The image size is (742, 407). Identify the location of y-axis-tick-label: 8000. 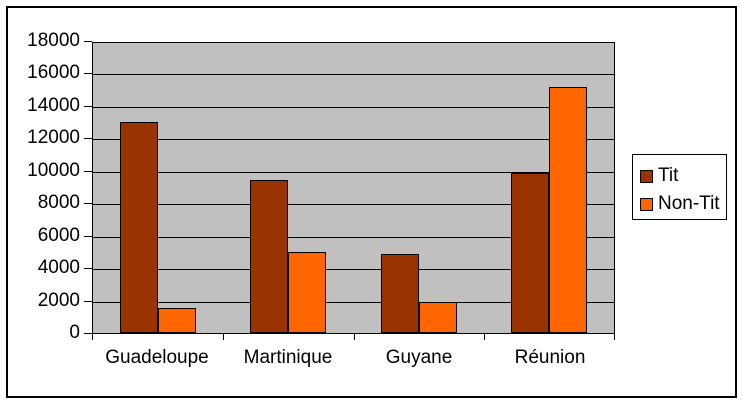
(58, 202).